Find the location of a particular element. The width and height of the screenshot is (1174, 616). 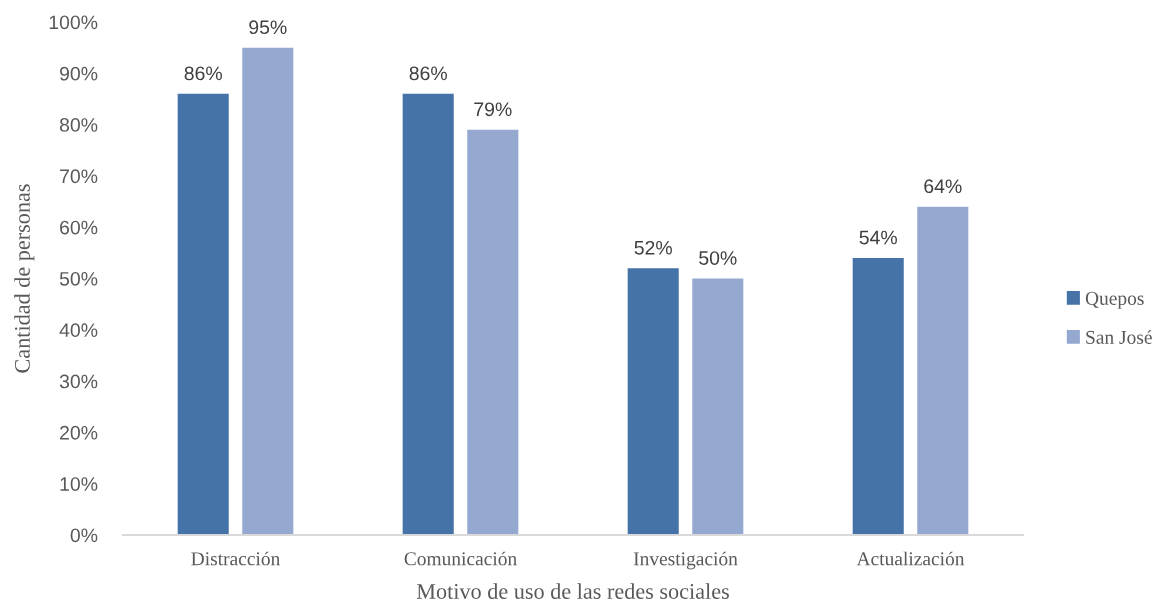

y-tick-label: 100% is located at coordinates (73, 22).